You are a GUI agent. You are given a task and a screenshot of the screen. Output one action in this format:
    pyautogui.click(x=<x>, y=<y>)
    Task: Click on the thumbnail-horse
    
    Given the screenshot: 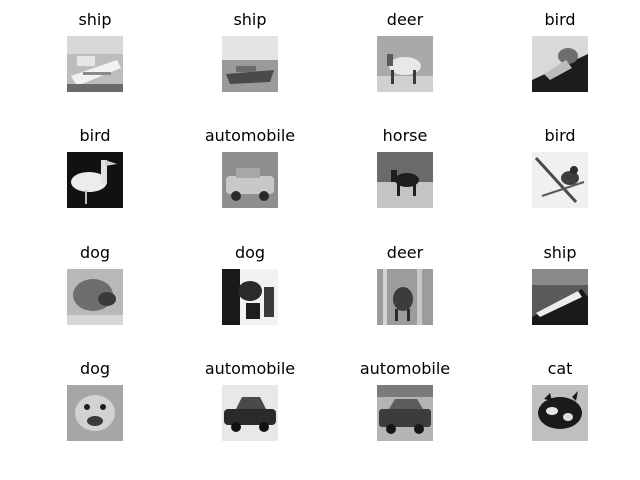 What is the action you would take?
    pyautogui.click(x=405, y=180)
    